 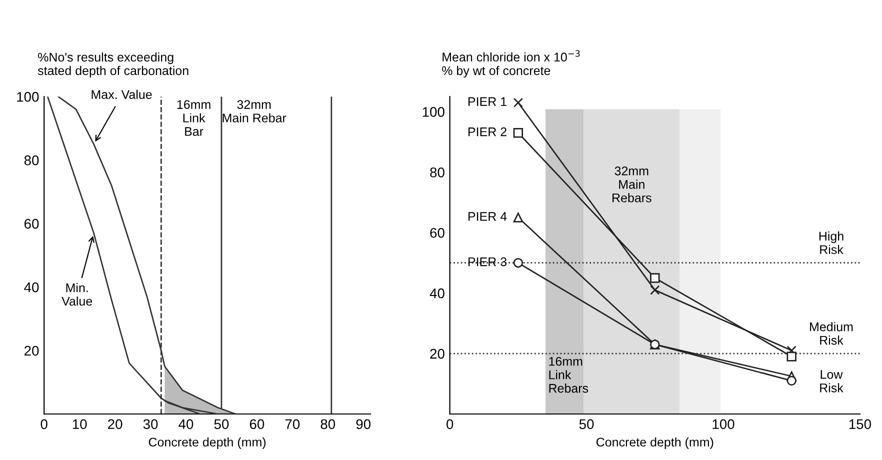 What do you see at coordinates (254, 111) in the screenshot?
I see `ref-line-label: 32mm Main Rebar` at bounding box center [254, 111].